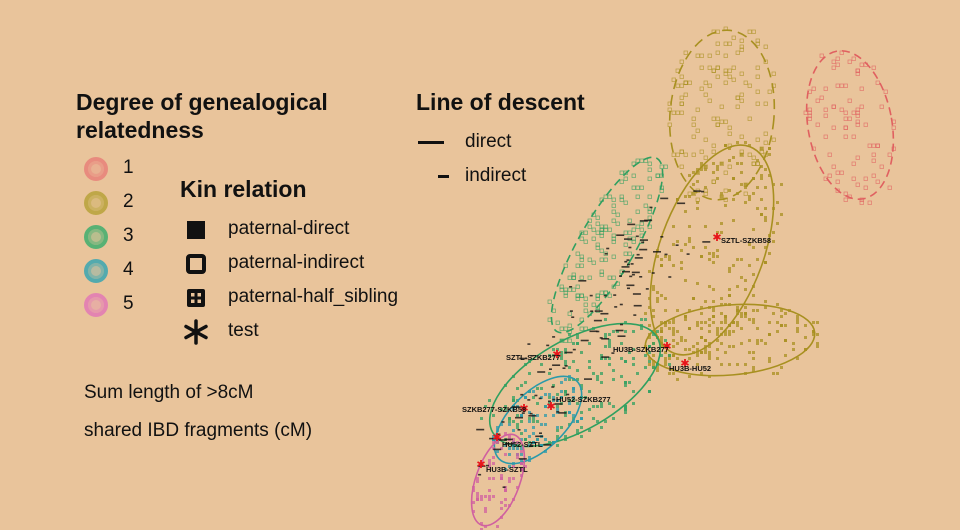 The width and height of the screenshot is (960, 530). Describe the element at coordinates (500, 102) in the screenshot. I see `descent-legend-title: Line of descent` at that location.